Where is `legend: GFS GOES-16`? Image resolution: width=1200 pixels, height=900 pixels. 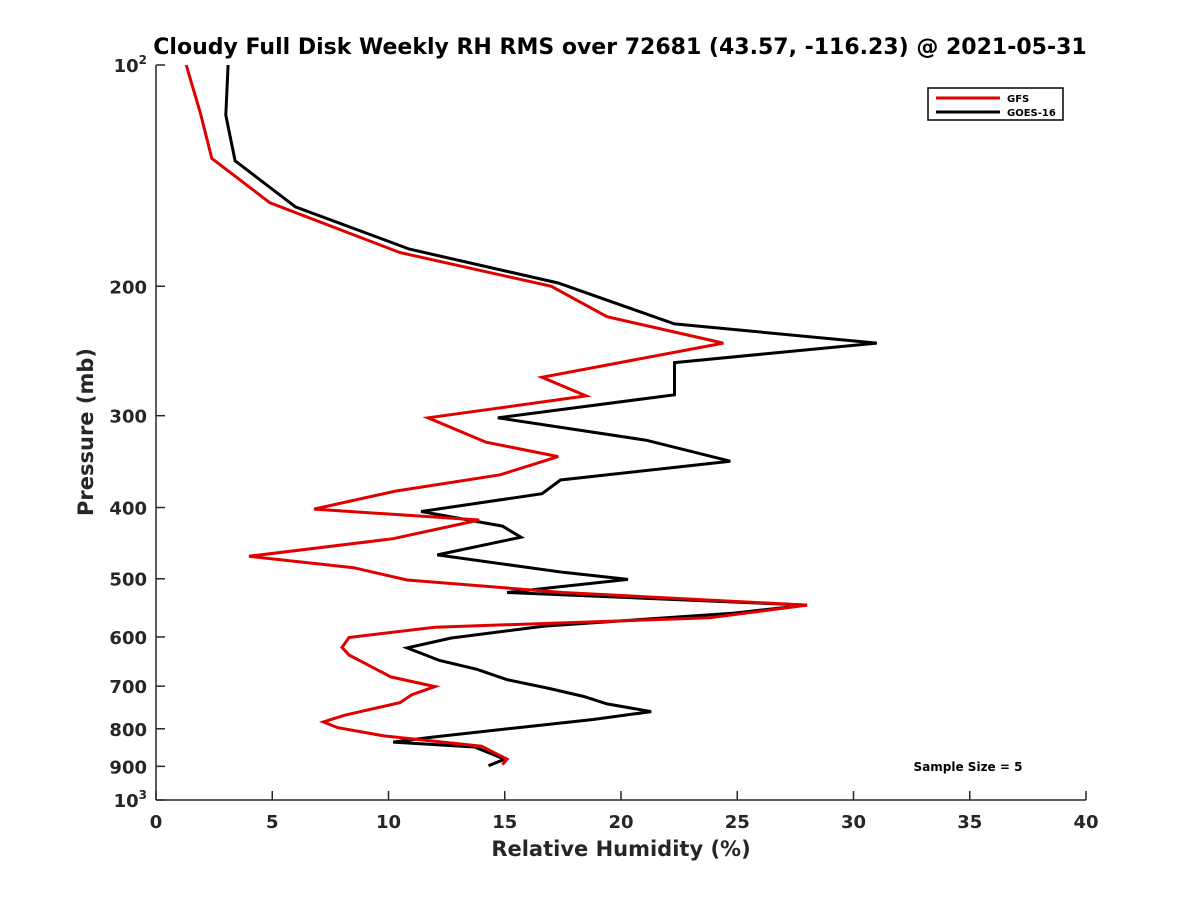
legend: GFS GOES-16 is located at coordinates (995, 104).